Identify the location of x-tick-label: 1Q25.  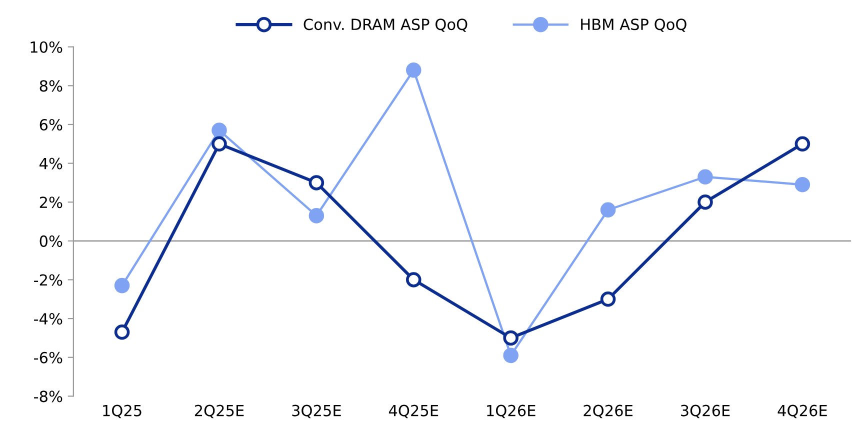
(122, 411).